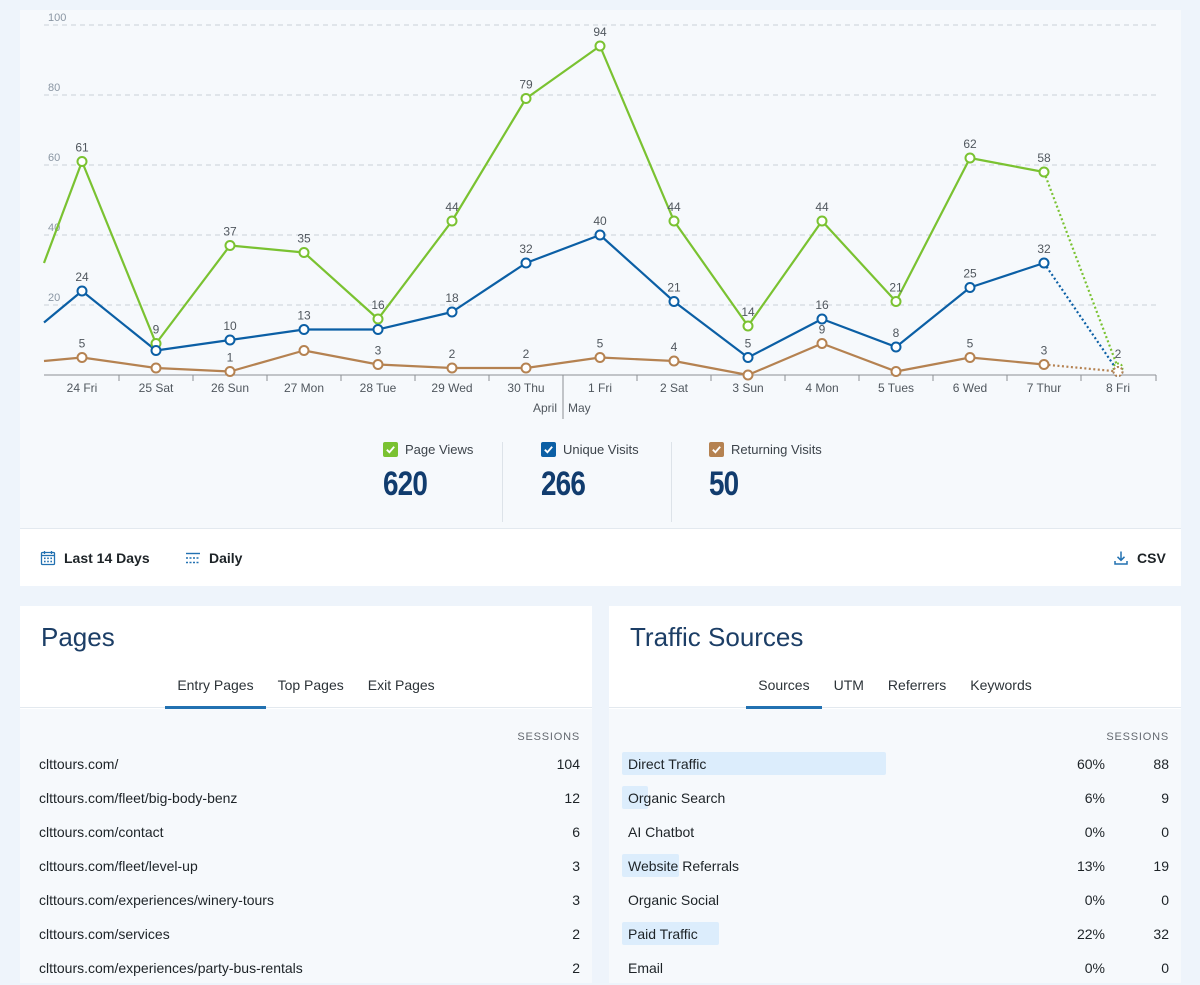  I want to click on page-url: clttours.com/experiences/winery-tours, so click(156, 900).